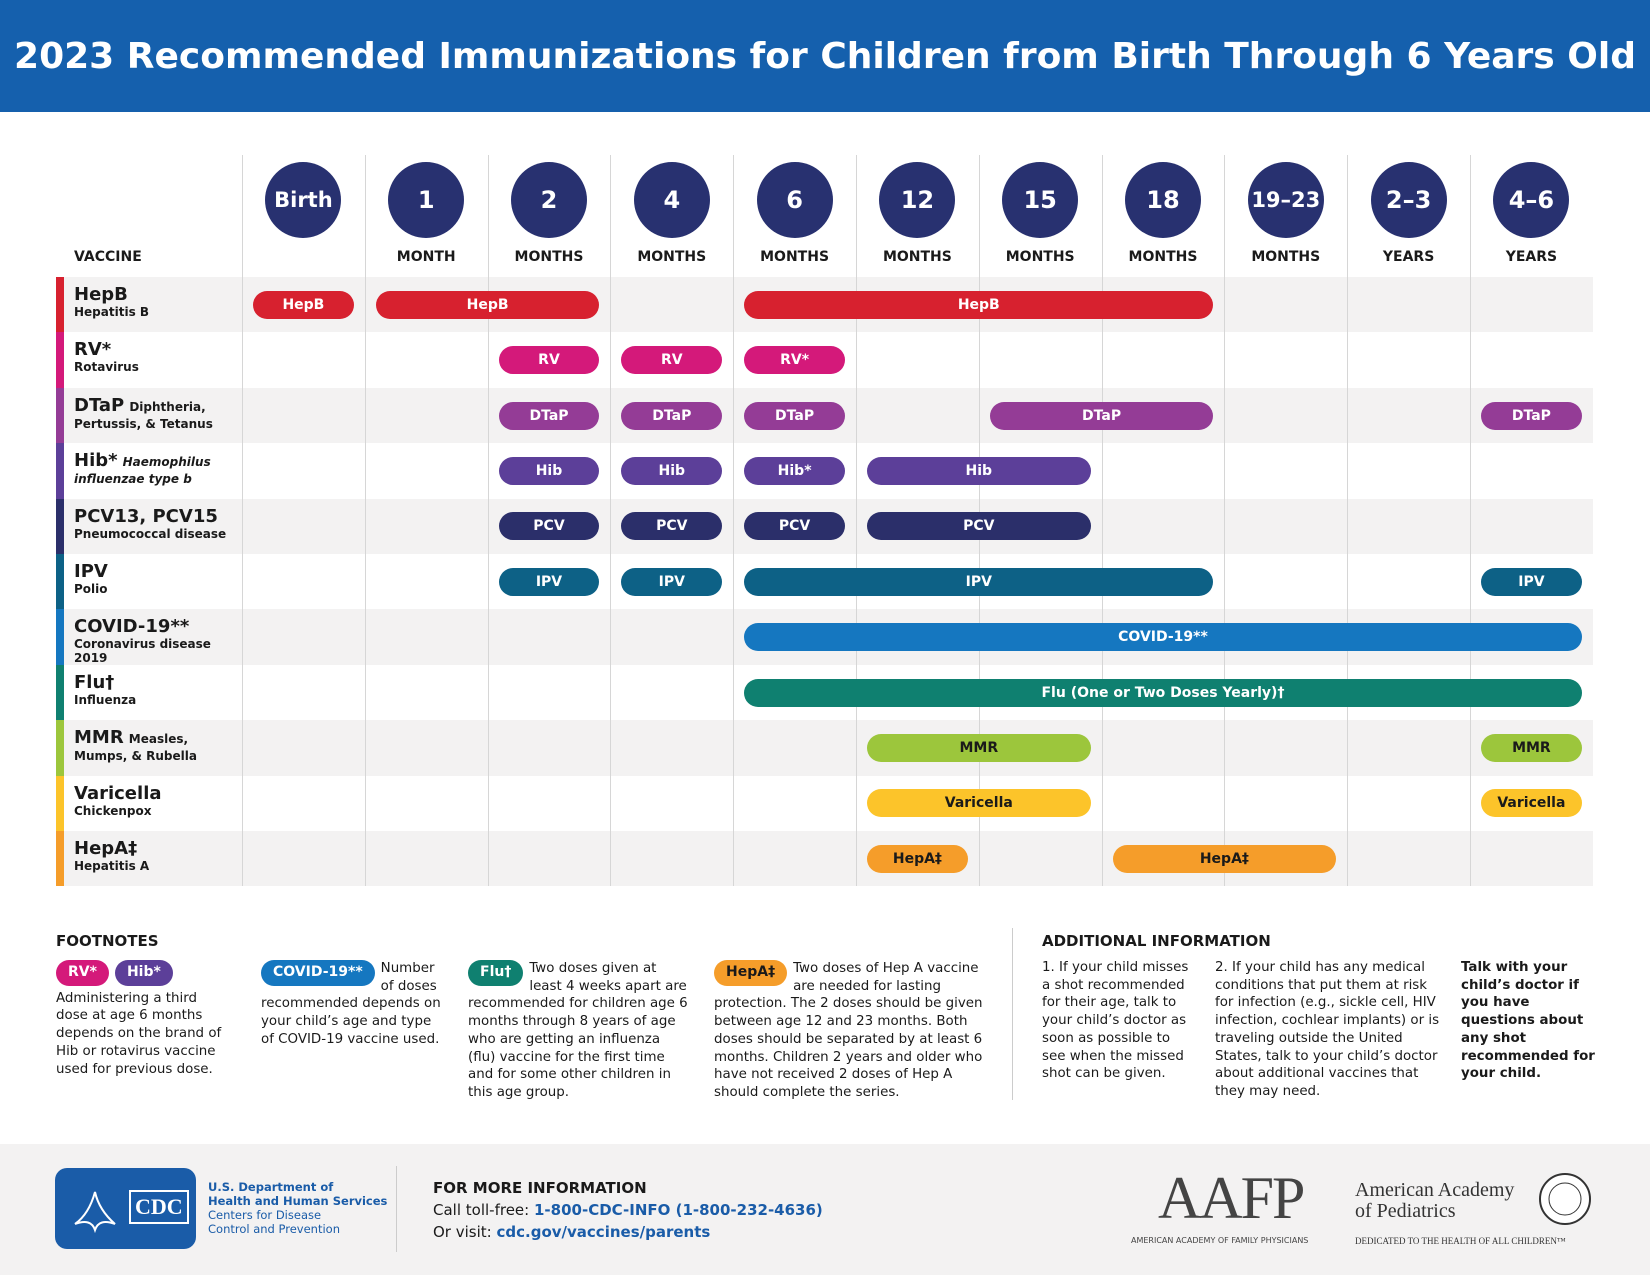 The height and width of the screenshot is (1275, 1650). What do you see at coordinates (1285, 200) in the screenshot?
I see `age-circle: 19–23` at bounding box center [1285, 200].